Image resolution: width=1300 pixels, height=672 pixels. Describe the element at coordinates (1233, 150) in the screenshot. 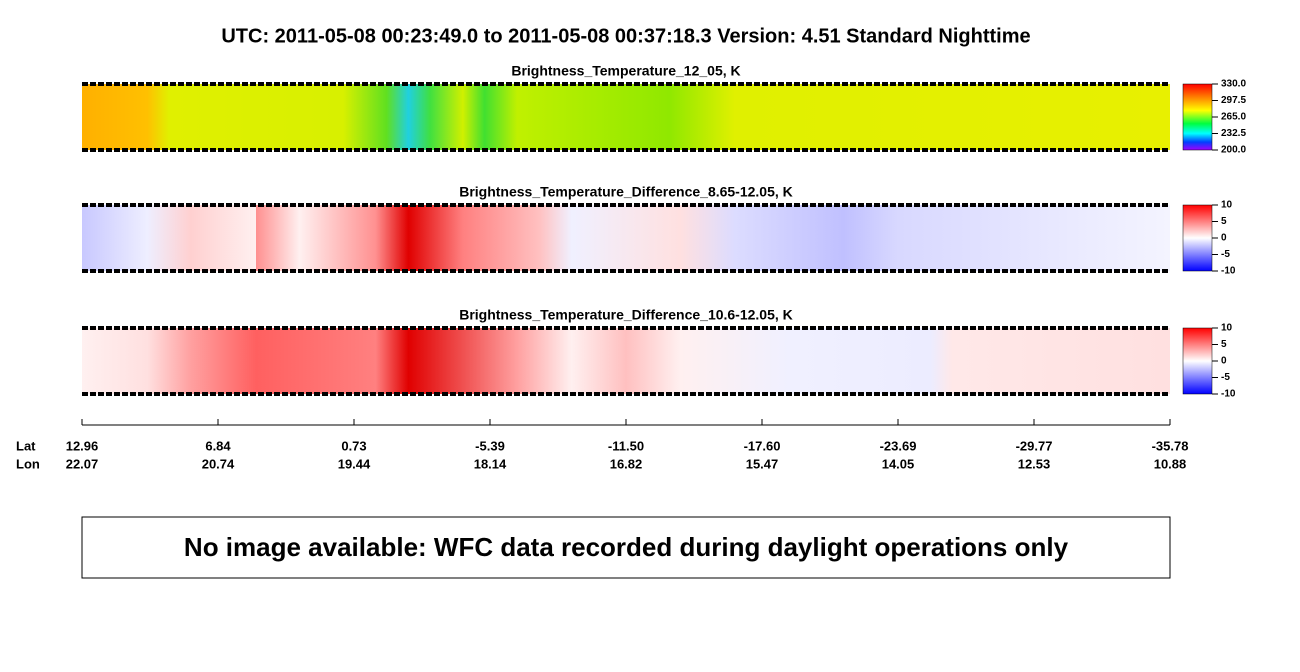

I see `colorbar-label: 200.0` at that location.